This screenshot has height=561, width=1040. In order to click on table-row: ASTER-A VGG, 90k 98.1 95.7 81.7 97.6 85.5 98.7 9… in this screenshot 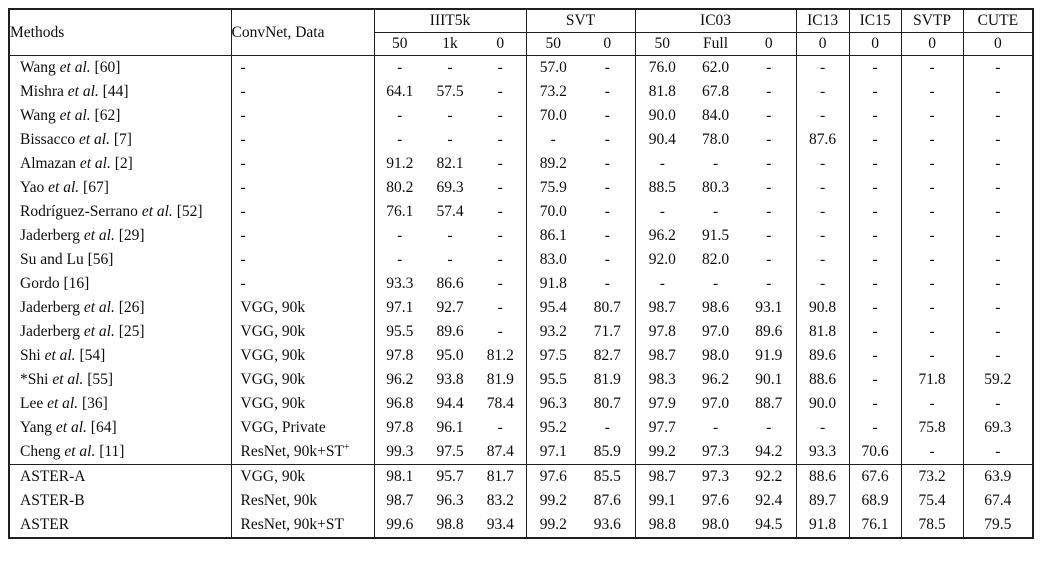, I will do `click(521, 476)`.